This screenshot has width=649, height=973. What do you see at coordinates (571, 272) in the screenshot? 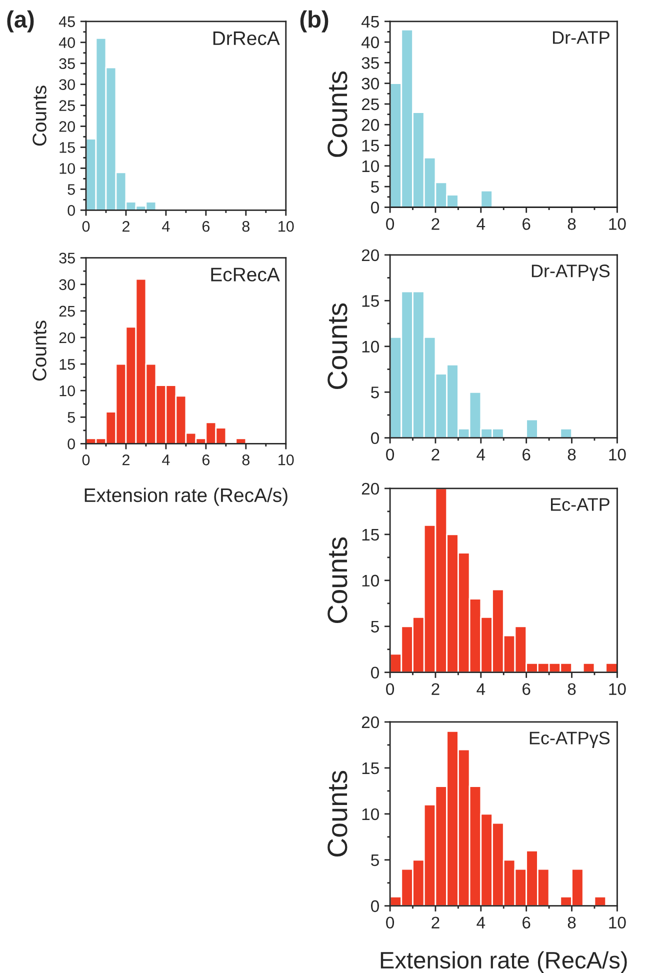
I see `chart-title: Dr-ATPγS` at bounding box center [571, 272].